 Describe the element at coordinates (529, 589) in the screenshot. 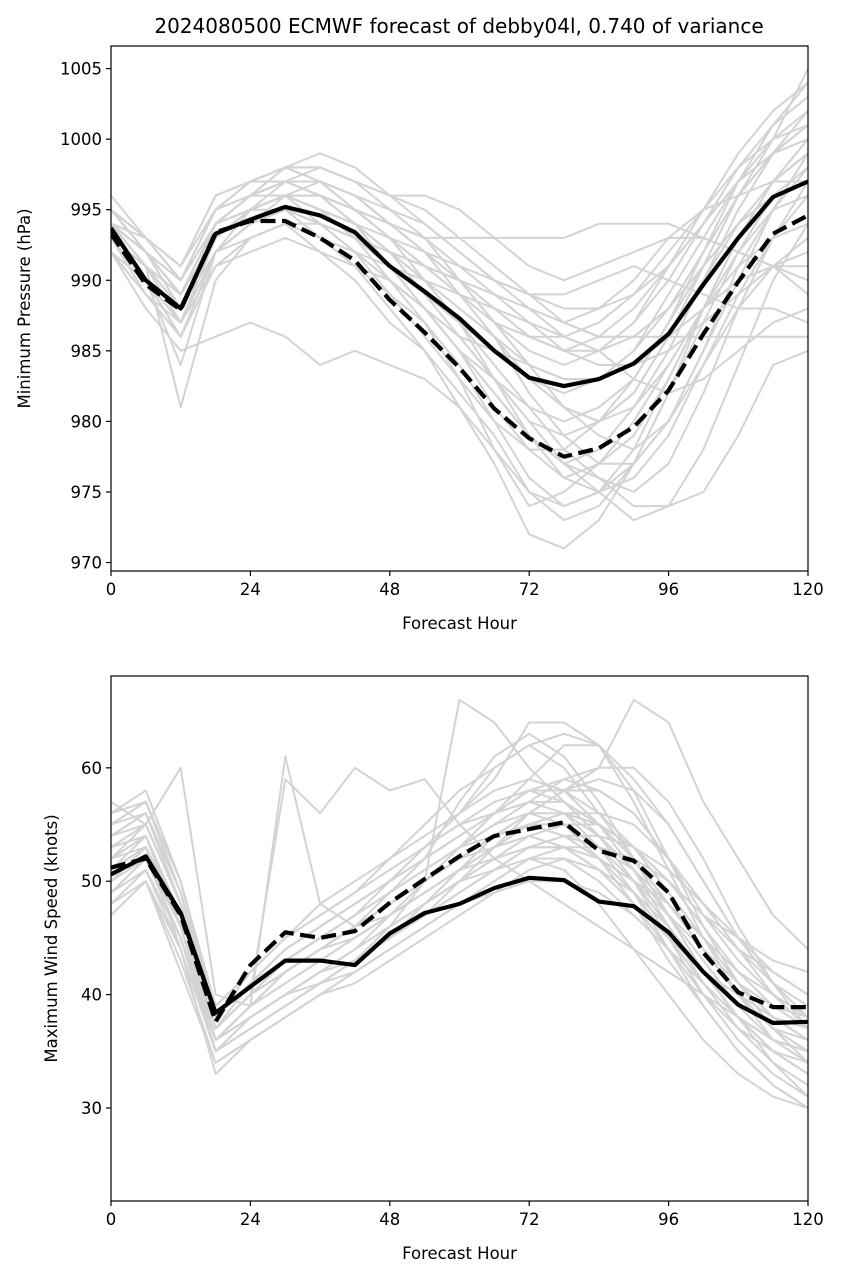

I see `pressure-x-tick-label: 72` at that location.